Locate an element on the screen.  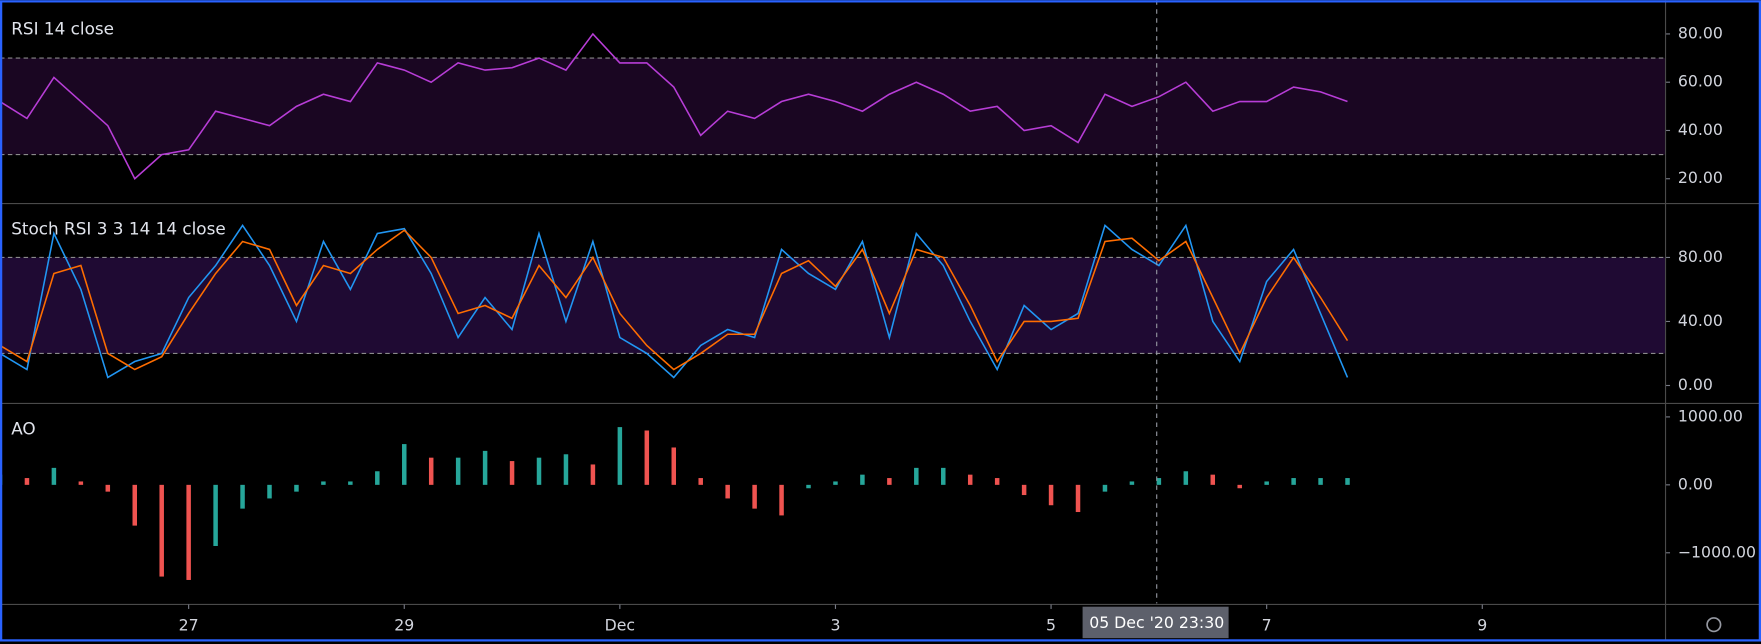
pane-title: Stoch RSI 3 3 14 14 close is located at coordinates (118, 228).